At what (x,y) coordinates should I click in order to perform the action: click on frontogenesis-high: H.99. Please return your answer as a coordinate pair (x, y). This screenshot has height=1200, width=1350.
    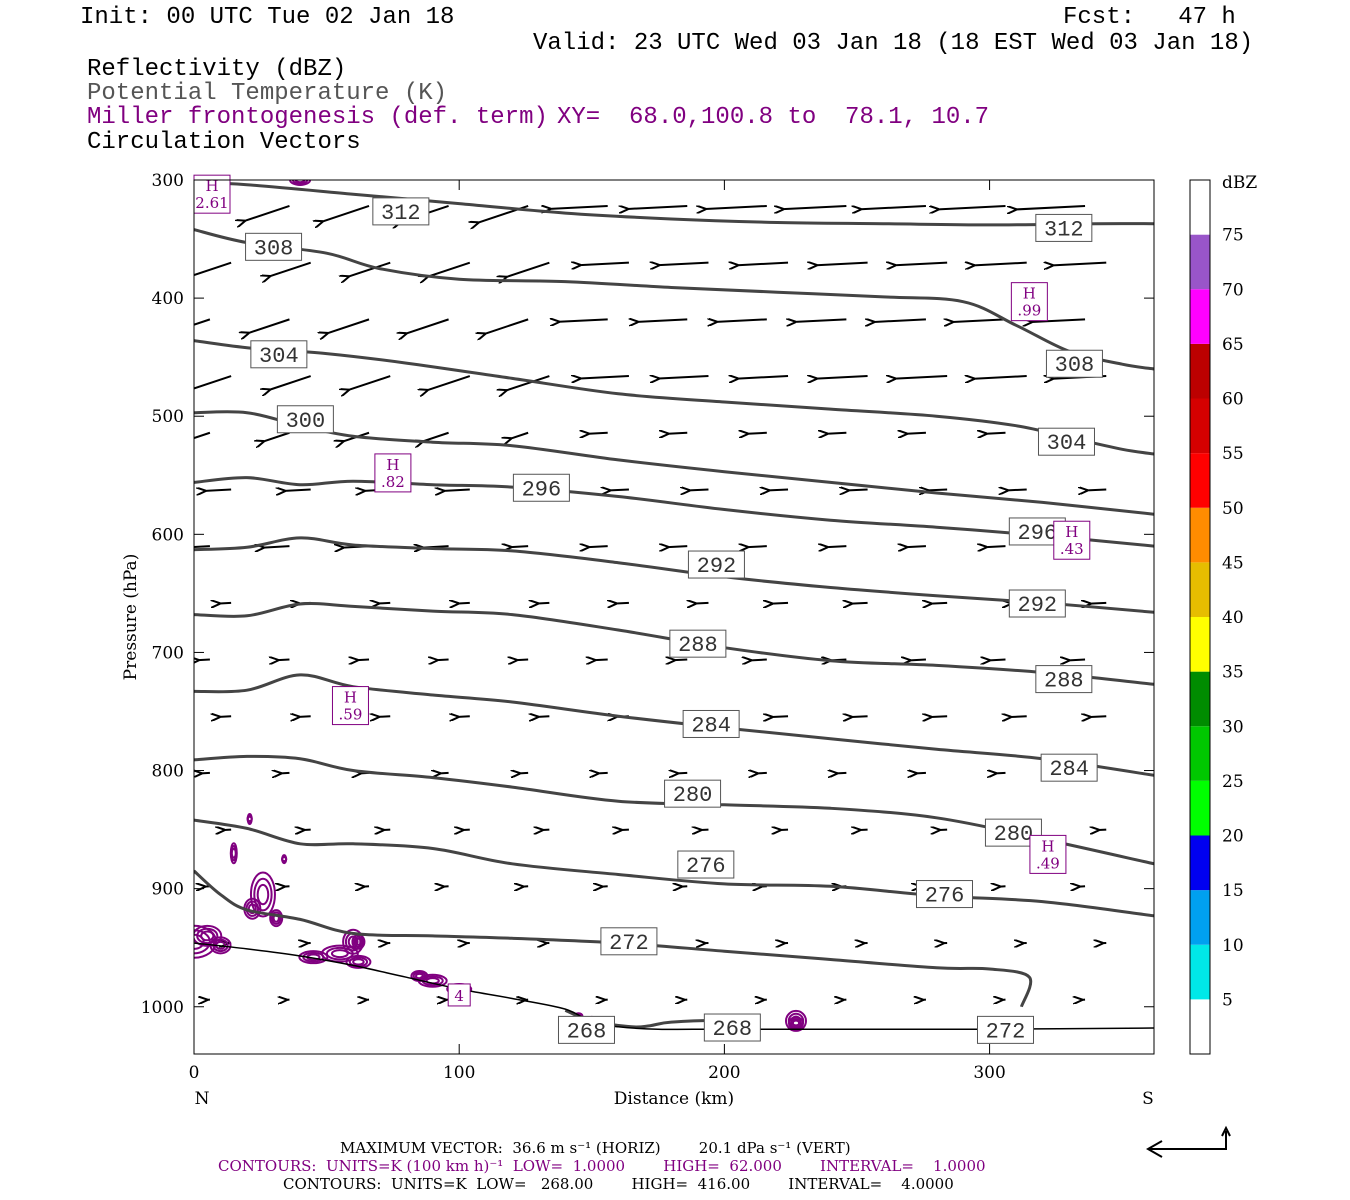
    Looking at the image, I should click on (1029, 302).